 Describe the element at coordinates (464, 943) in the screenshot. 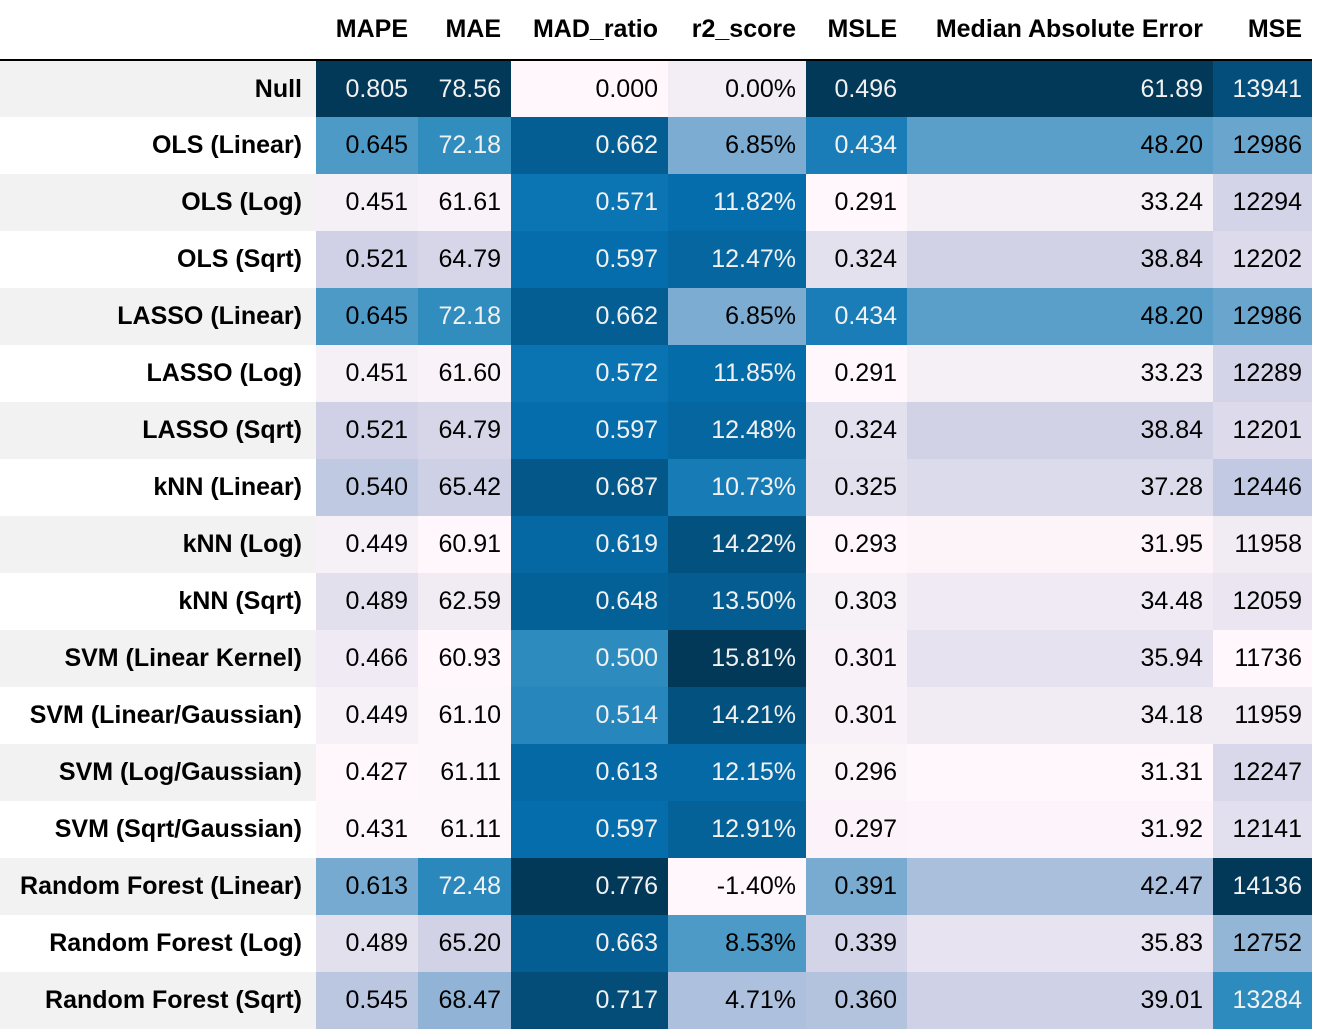

I see `heatmap-cell: 65.20` at that location.